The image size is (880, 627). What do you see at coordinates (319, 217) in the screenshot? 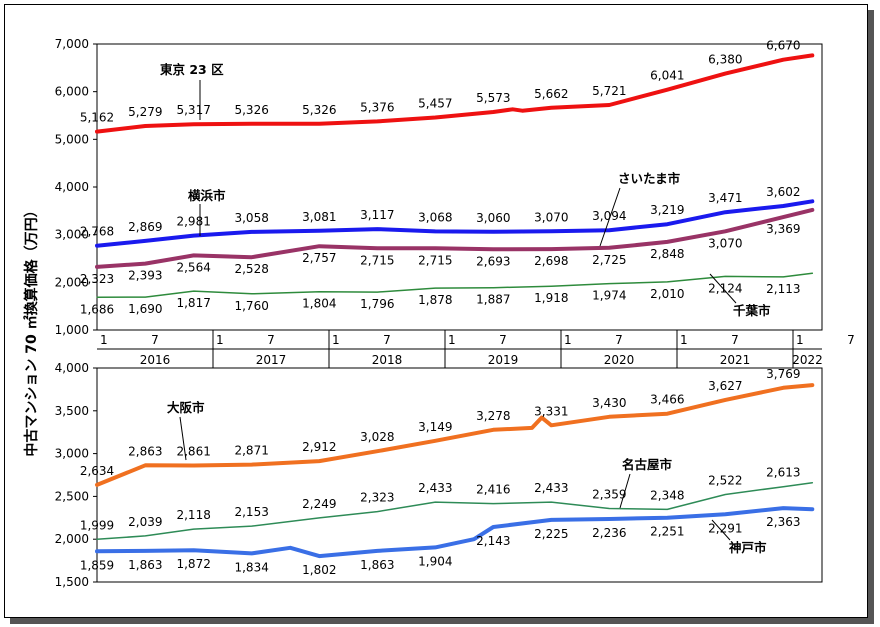
I see `data-label: 3,081` at bounding box center [319, 217].